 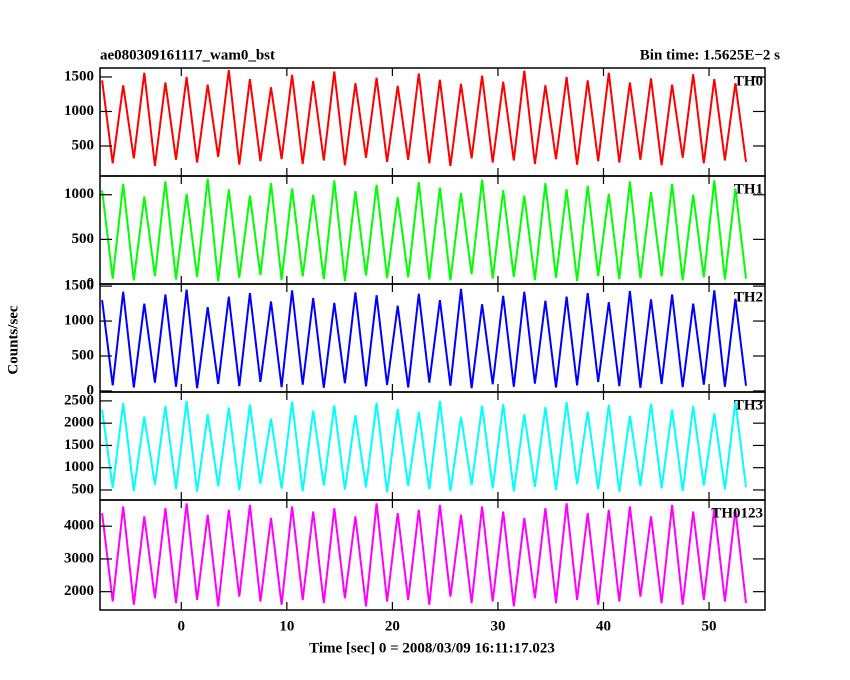 I want to click on chart-subtitle: Bin time: 1.5625E−2 s, so click(x=710, y=55).